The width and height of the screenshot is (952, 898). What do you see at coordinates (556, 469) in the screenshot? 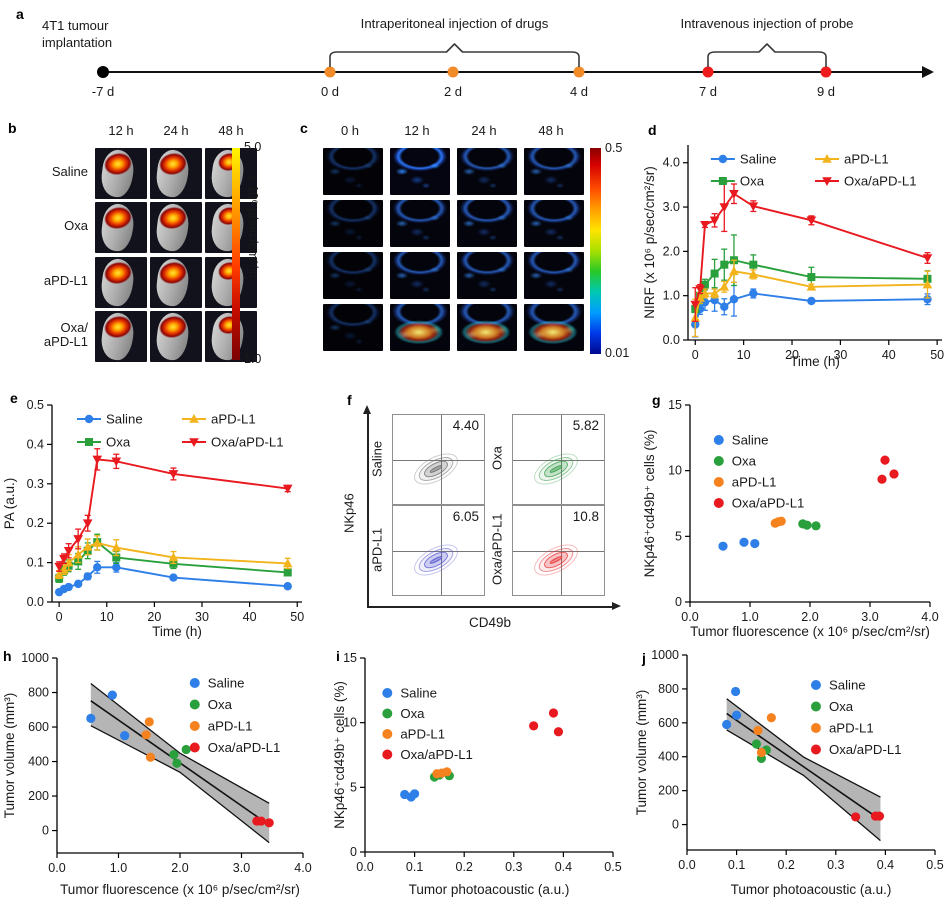
I see `contour-population` at bounding box center [556, 469].